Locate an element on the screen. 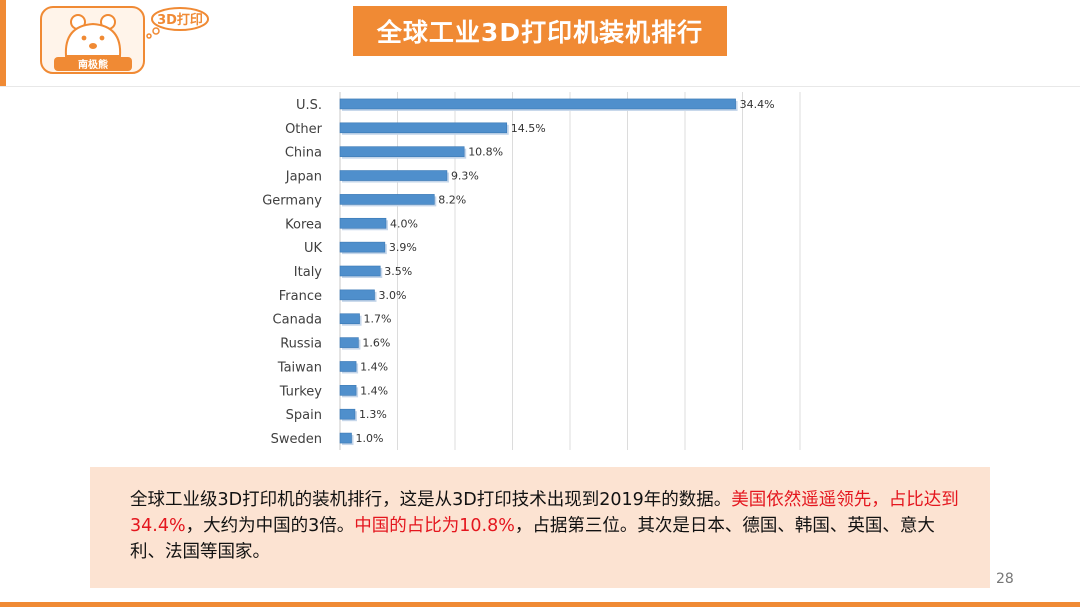 This screenshot has width=1080, height=607. category-label: Korea is located at coordinates (303, 224).